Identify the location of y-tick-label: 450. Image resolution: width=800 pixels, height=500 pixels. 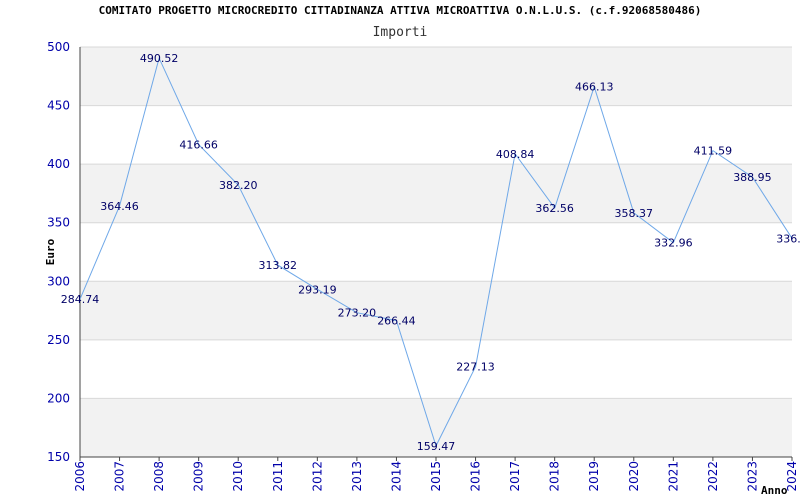
(58, 106).